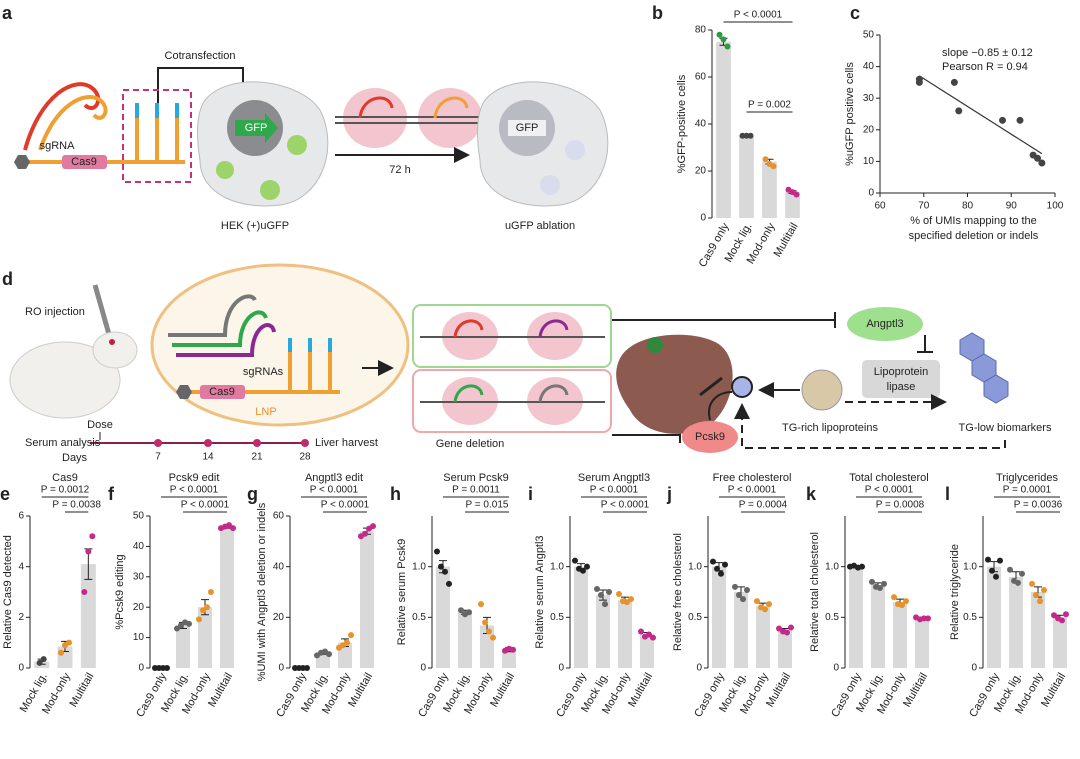  Describe the element at coordinates (21, 617) in the screenshot. I see `y-tick-label: 2` at that location.